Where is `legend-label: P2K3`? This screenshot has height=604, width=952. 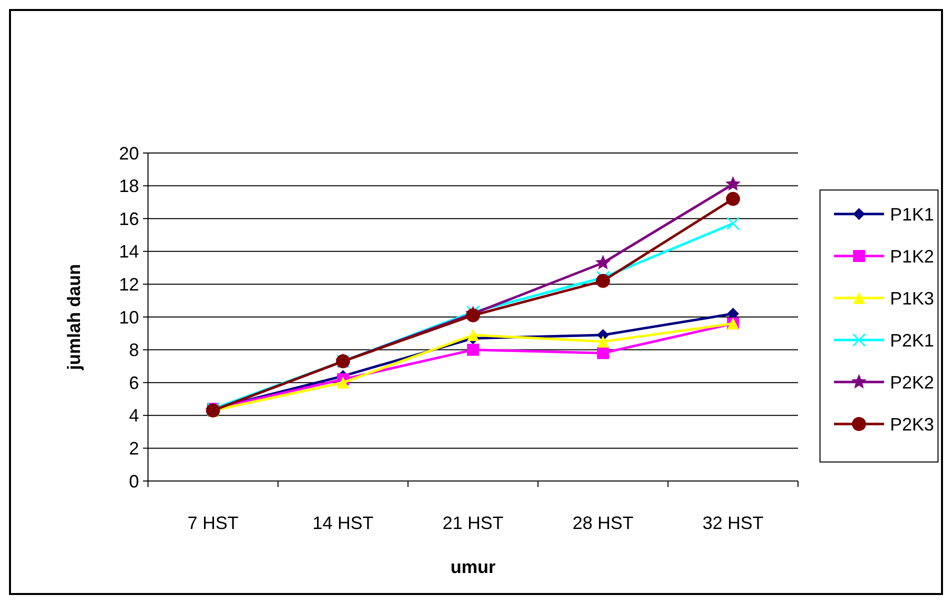 legend-label: P2K3 is located at coordinates (912, 424).